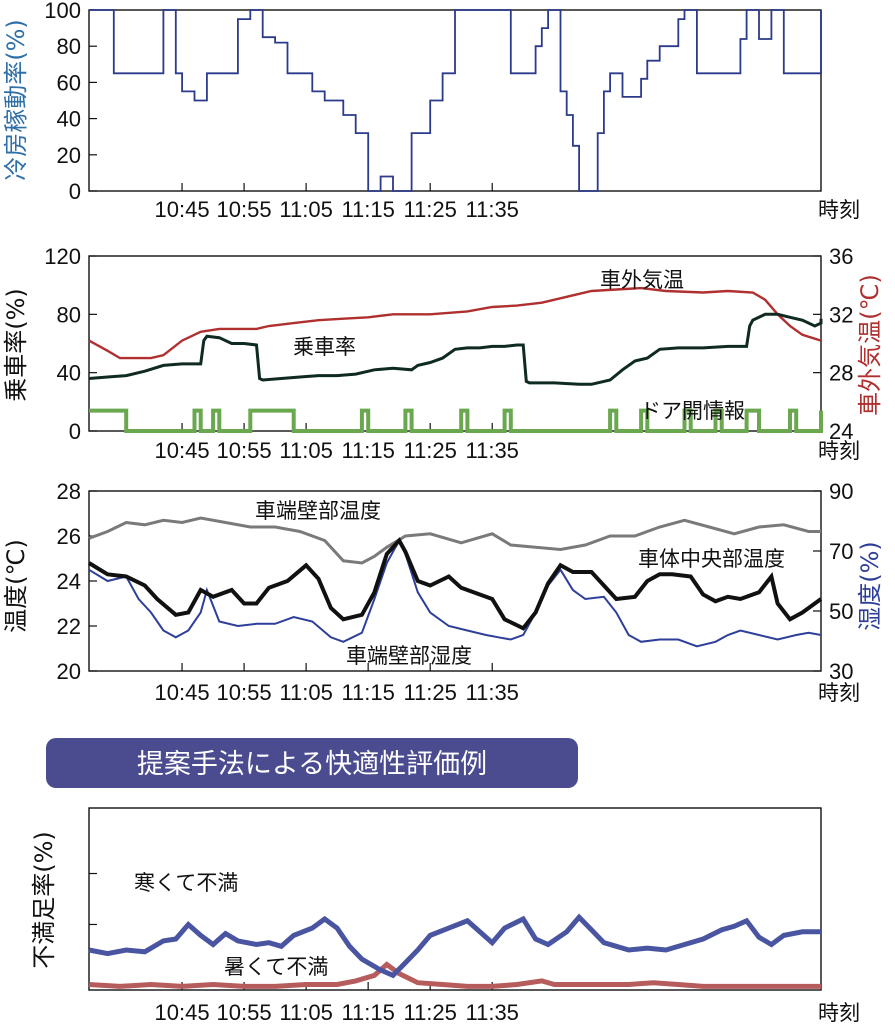  I want to click on ridership-line, so click(455, 349).